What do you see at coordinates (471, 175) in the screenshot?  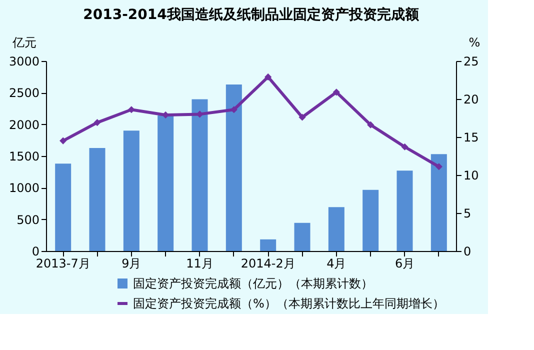 I see `y2-tick-label: 10` at bounding box center [471, 175].